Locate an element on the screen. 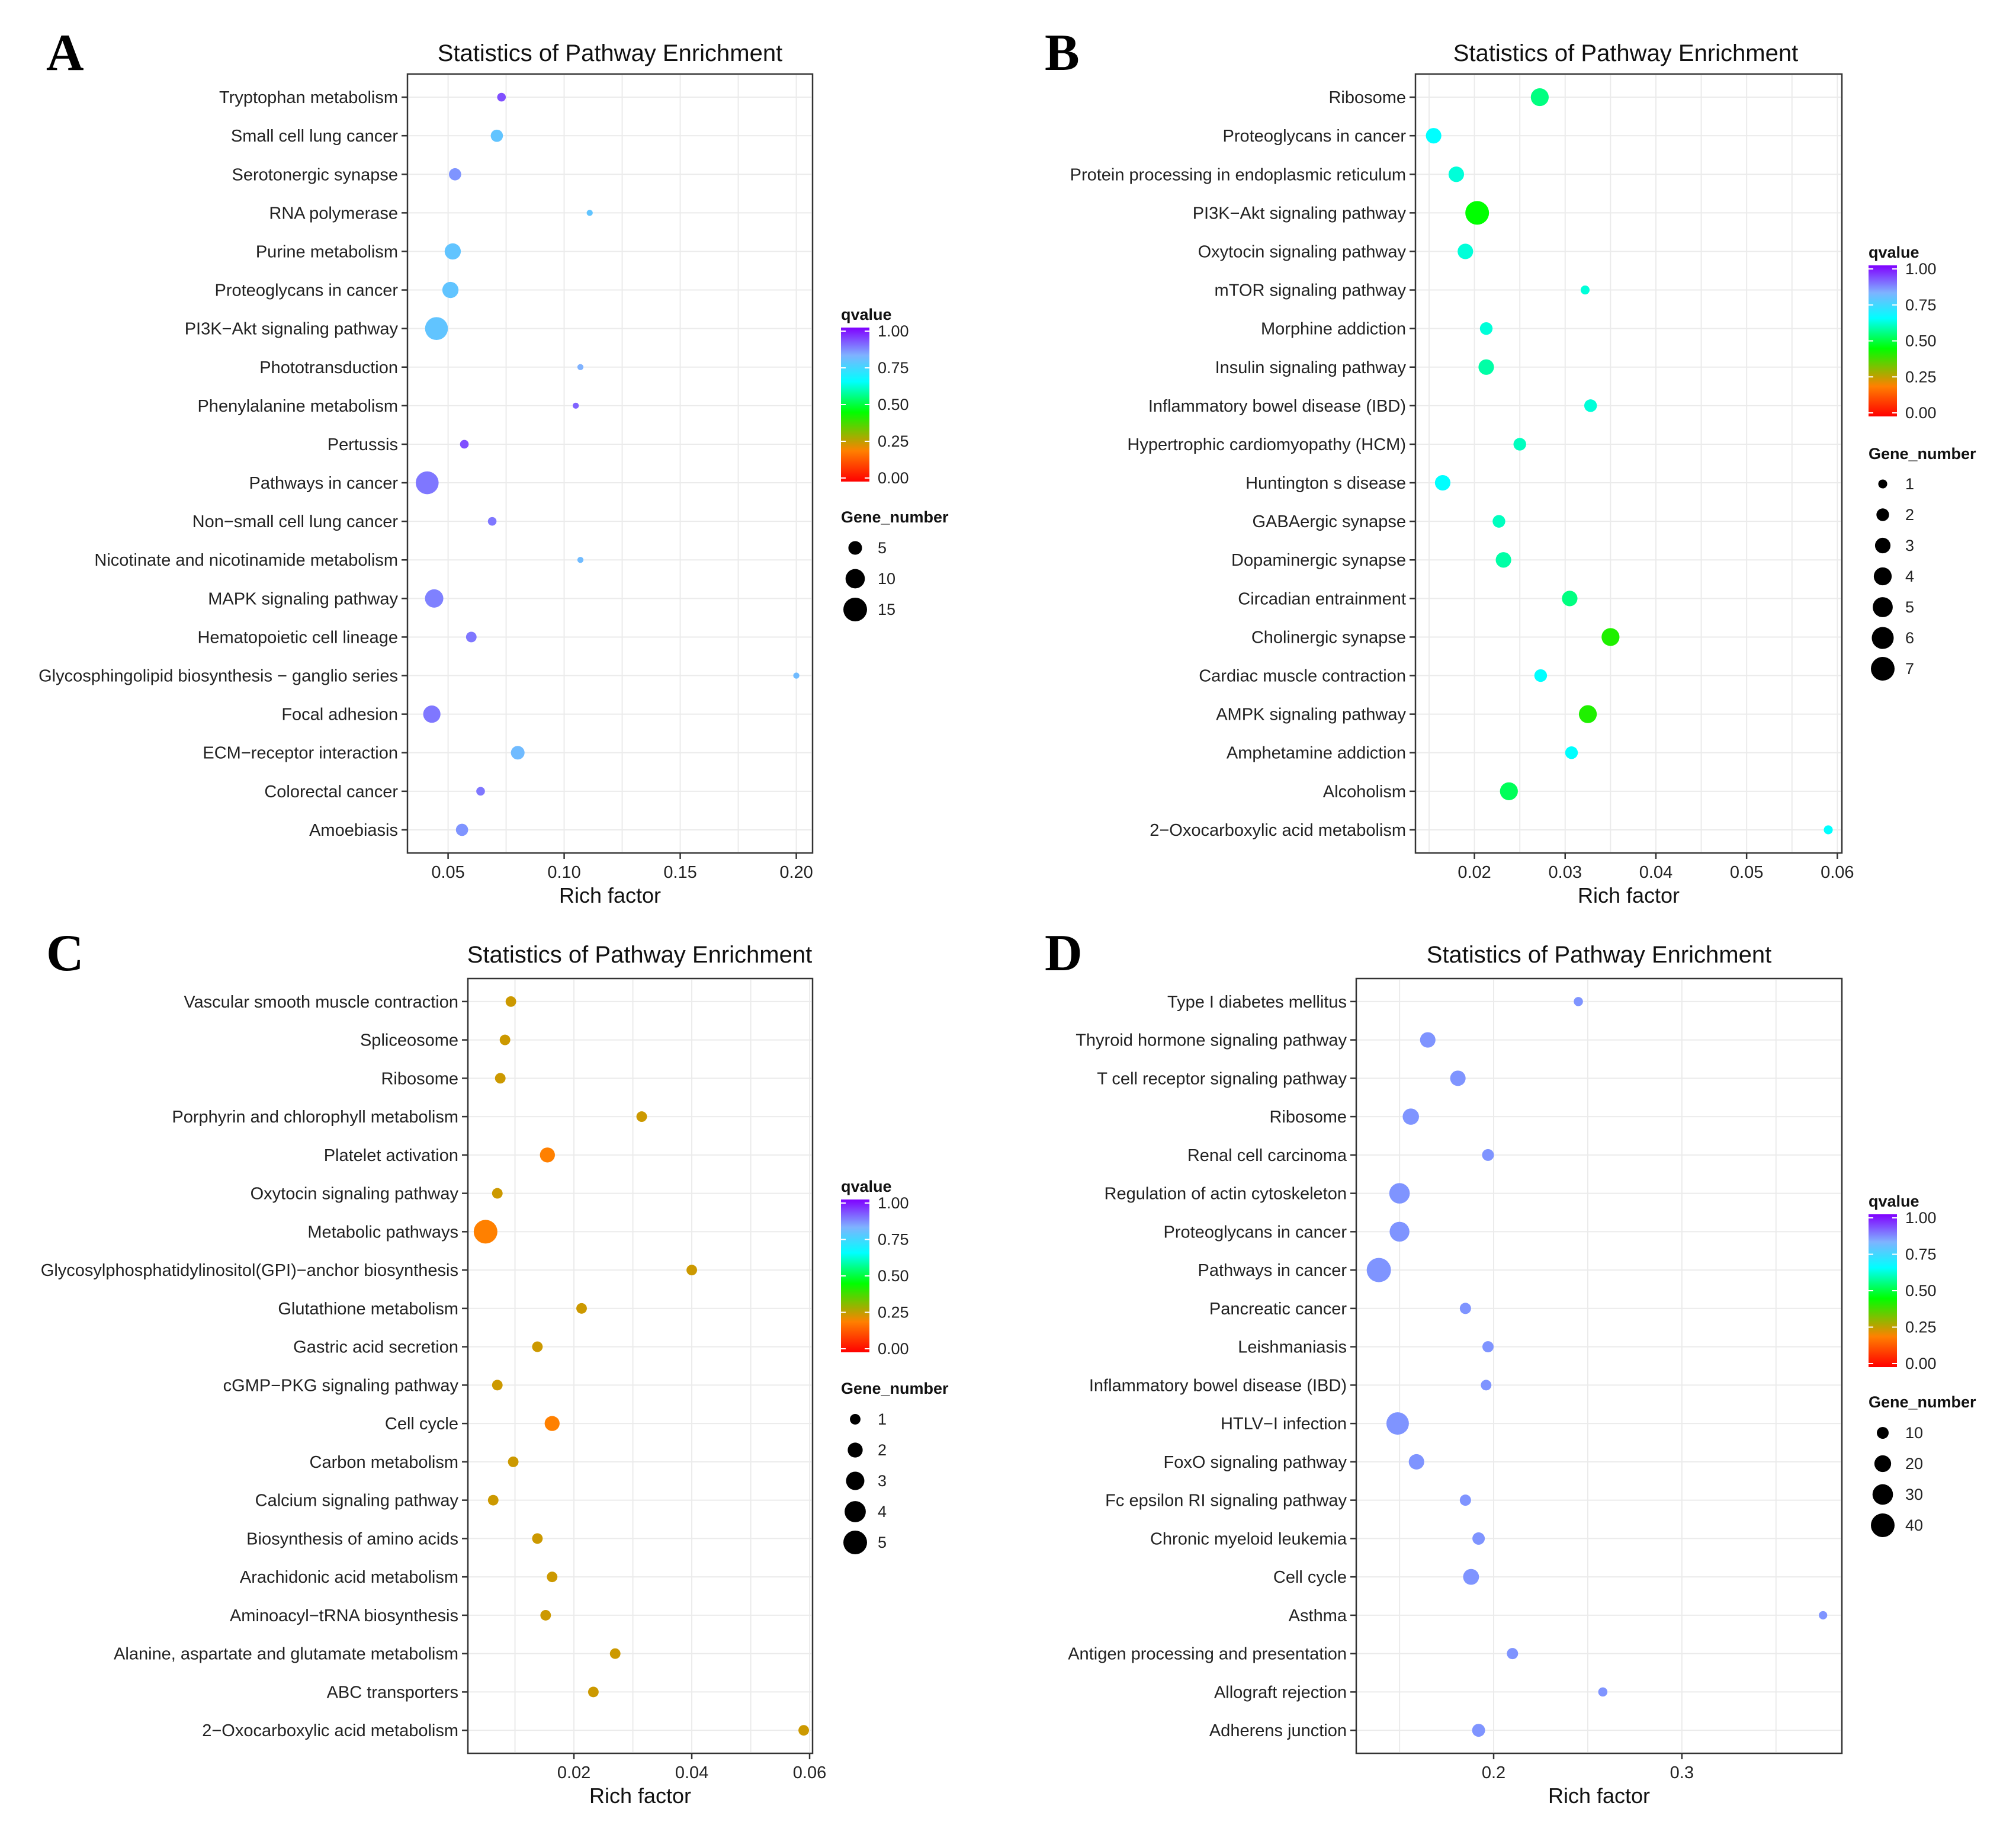 This screenshot has height=1825, width=2016. category-label: Chronic myeloid leukemia is located at coordinates (1249, 1538).